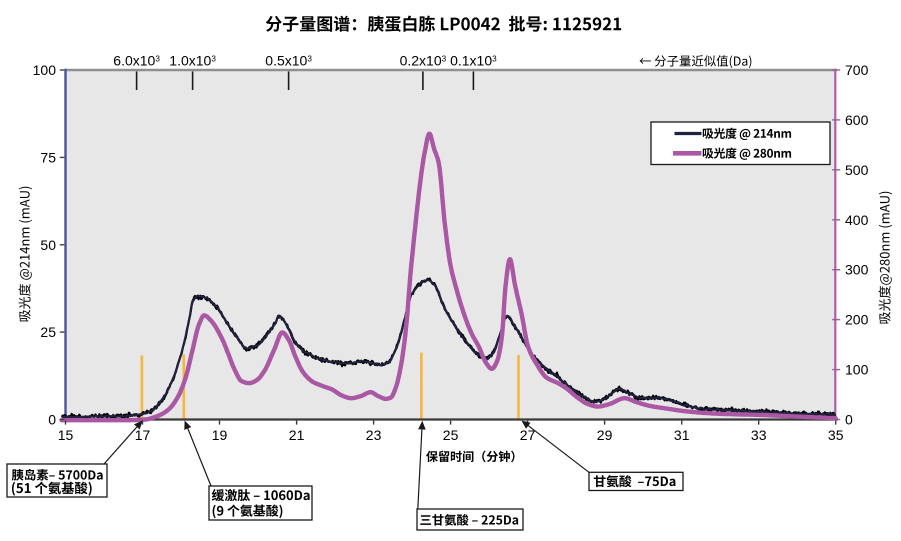 The width and height of the screenshot is (901, 541). Describe the element at coordinates (297, 435) in the screenshot. I see `svg-text: 21` at that location.